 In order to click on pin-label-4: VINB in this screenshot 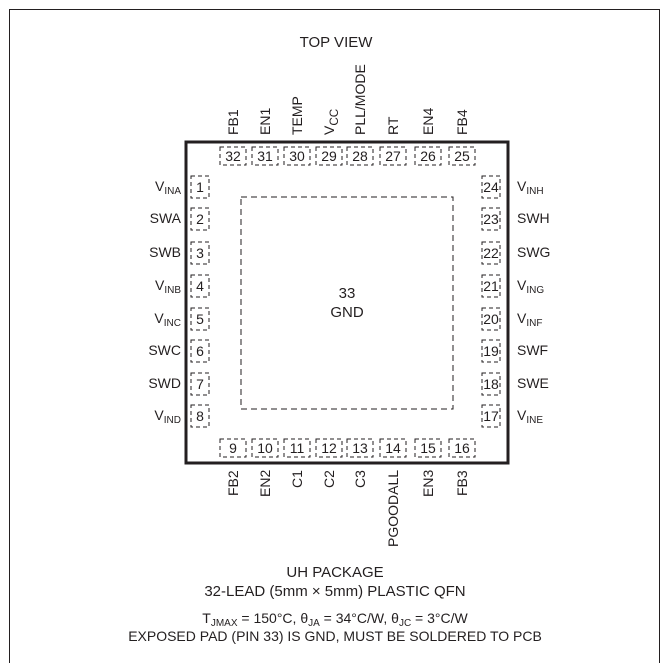, I will do `click(167, 286)`.